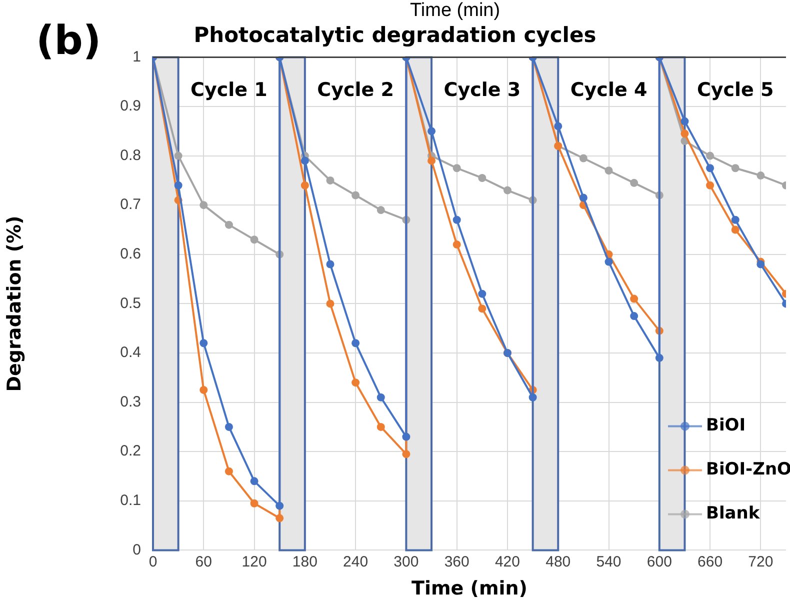 The height and width of the screenshot is (605, 790). I want to click on x-tick-label: 240, so click(355, 561).